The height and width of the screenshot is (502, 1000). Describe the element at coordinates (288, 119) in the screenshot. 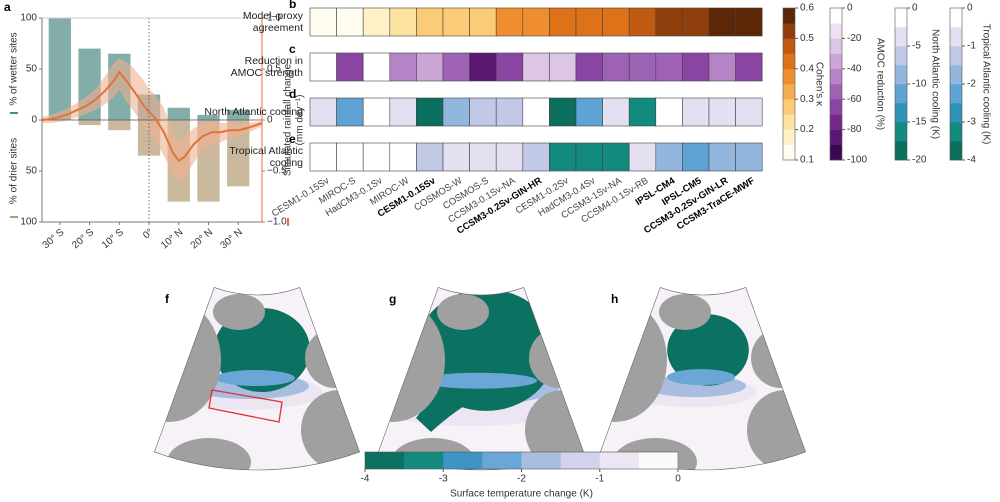

I see `y2-axis-label: Simulated rainfall change` at that location.